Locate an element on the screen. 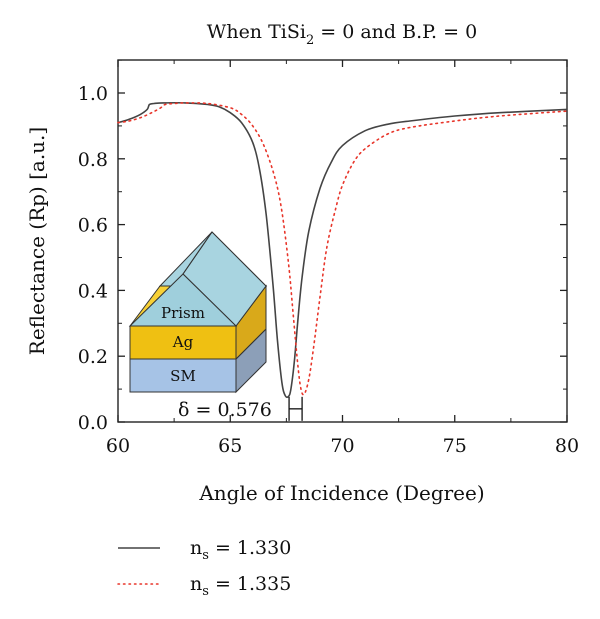 This screenshot has width=600, height=619. legend-label-1330: ns = 1.330 is located at coordinates (240, 550).